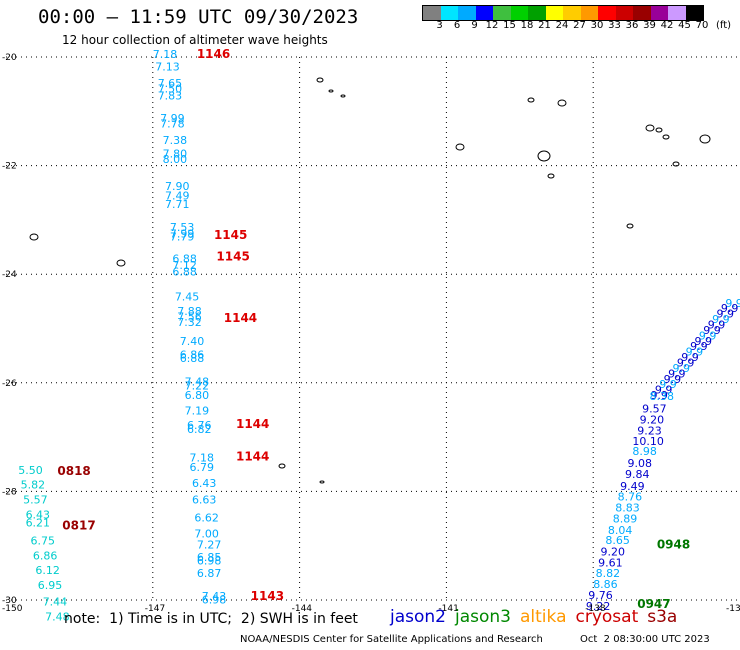 The image size is (740, 650). What do you see at coordinates (73, 471) in the screenshot?
I see `pass-time-label: 0818` at bounding box center [73, 471].